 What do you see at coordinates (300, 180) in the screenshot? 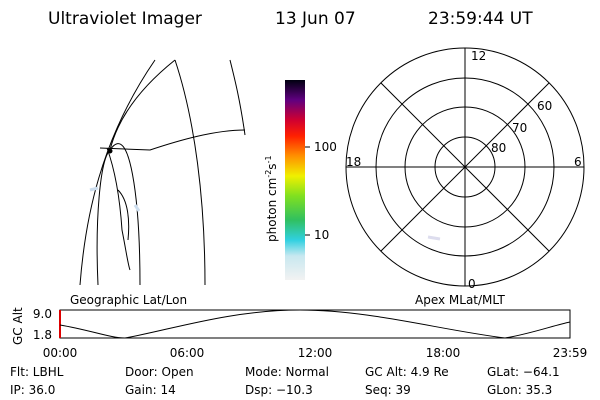
I see `colorbar: 100 10 photon cm-2s-1` at bounding box center [300, 180].